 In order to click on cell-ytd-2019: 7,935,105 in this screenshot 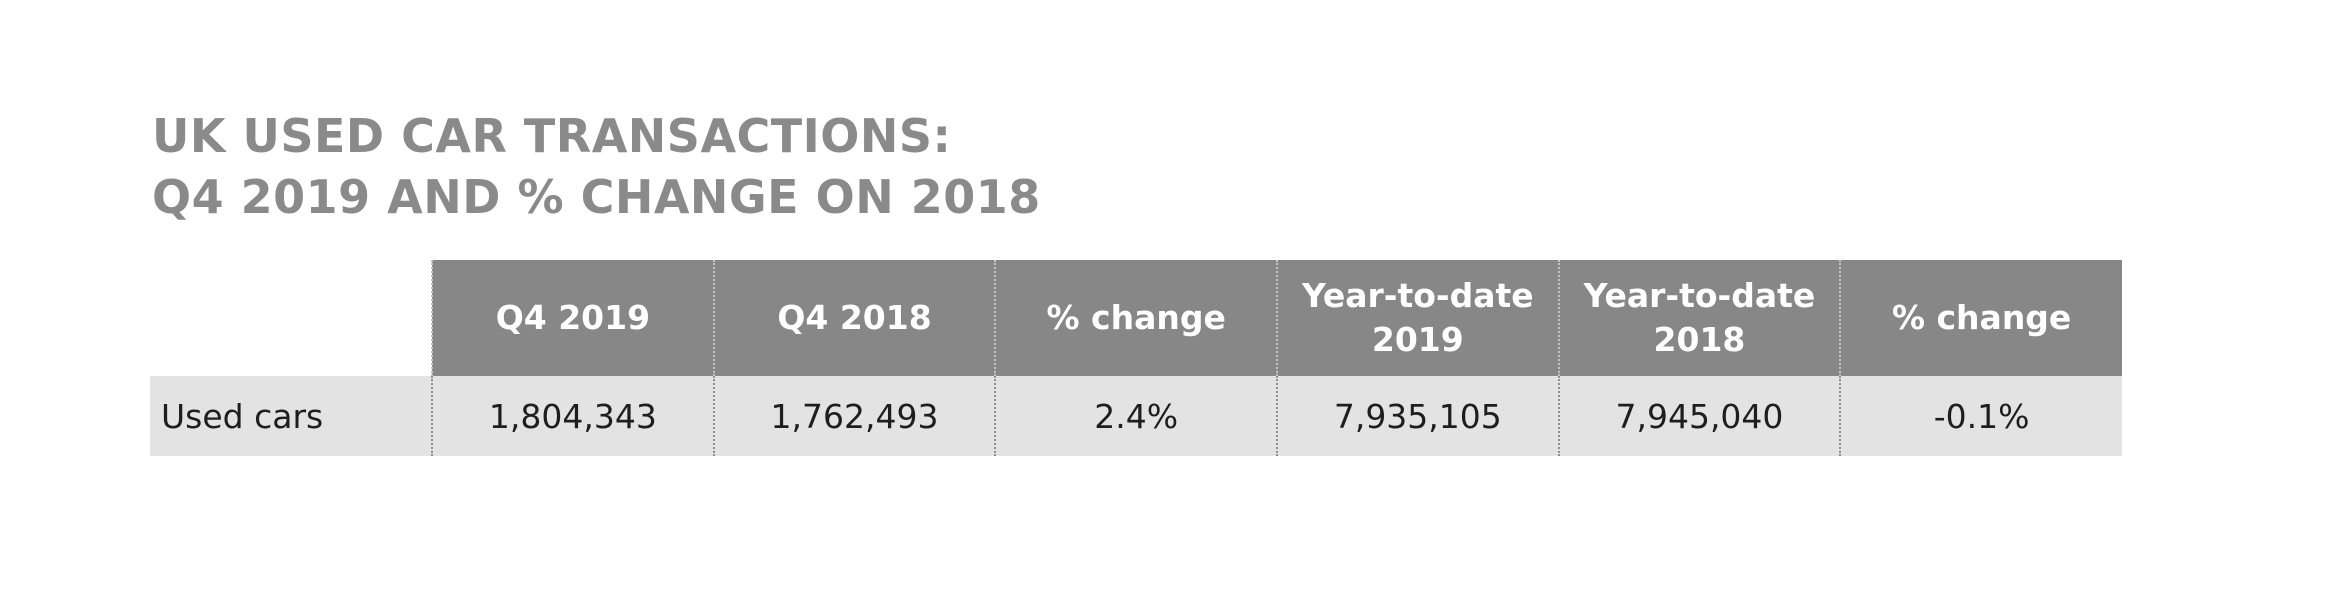, I will do `click(1417, 416)`.